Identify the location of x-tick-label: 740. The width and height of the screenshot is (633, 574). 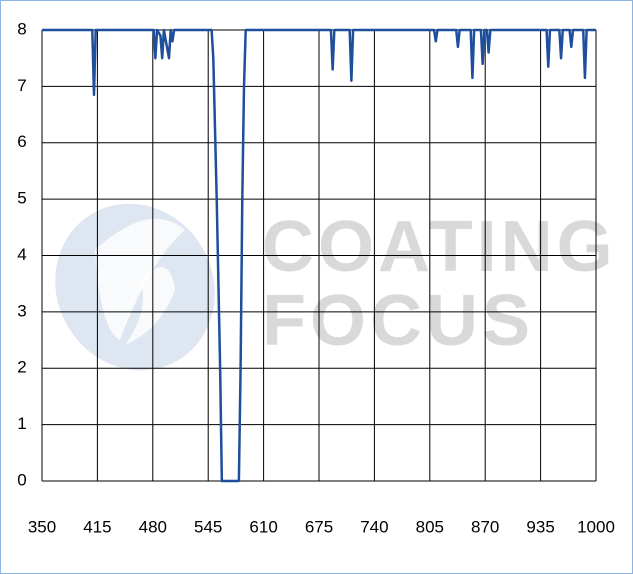
(374, 526).